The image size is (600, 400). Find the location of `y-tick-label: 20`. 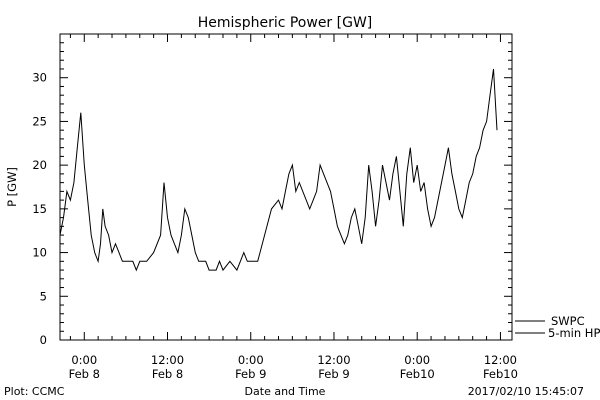

y-tick-label: 20 is located at coordinates (39, 165).